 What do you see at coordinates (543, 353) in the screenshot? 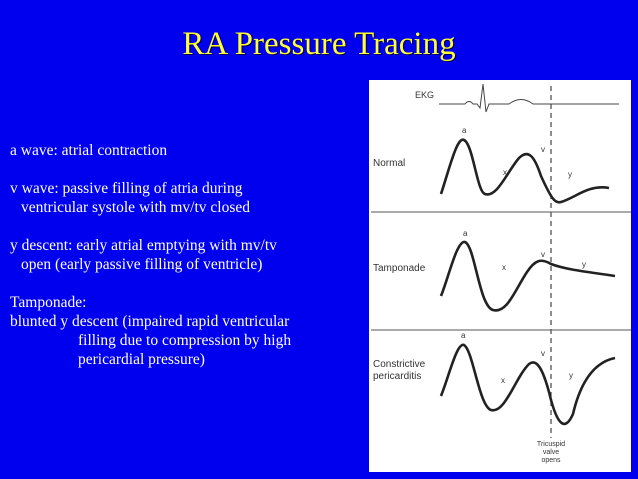
I see `constrictive-v-label: v` at bounding box center [543, 353].